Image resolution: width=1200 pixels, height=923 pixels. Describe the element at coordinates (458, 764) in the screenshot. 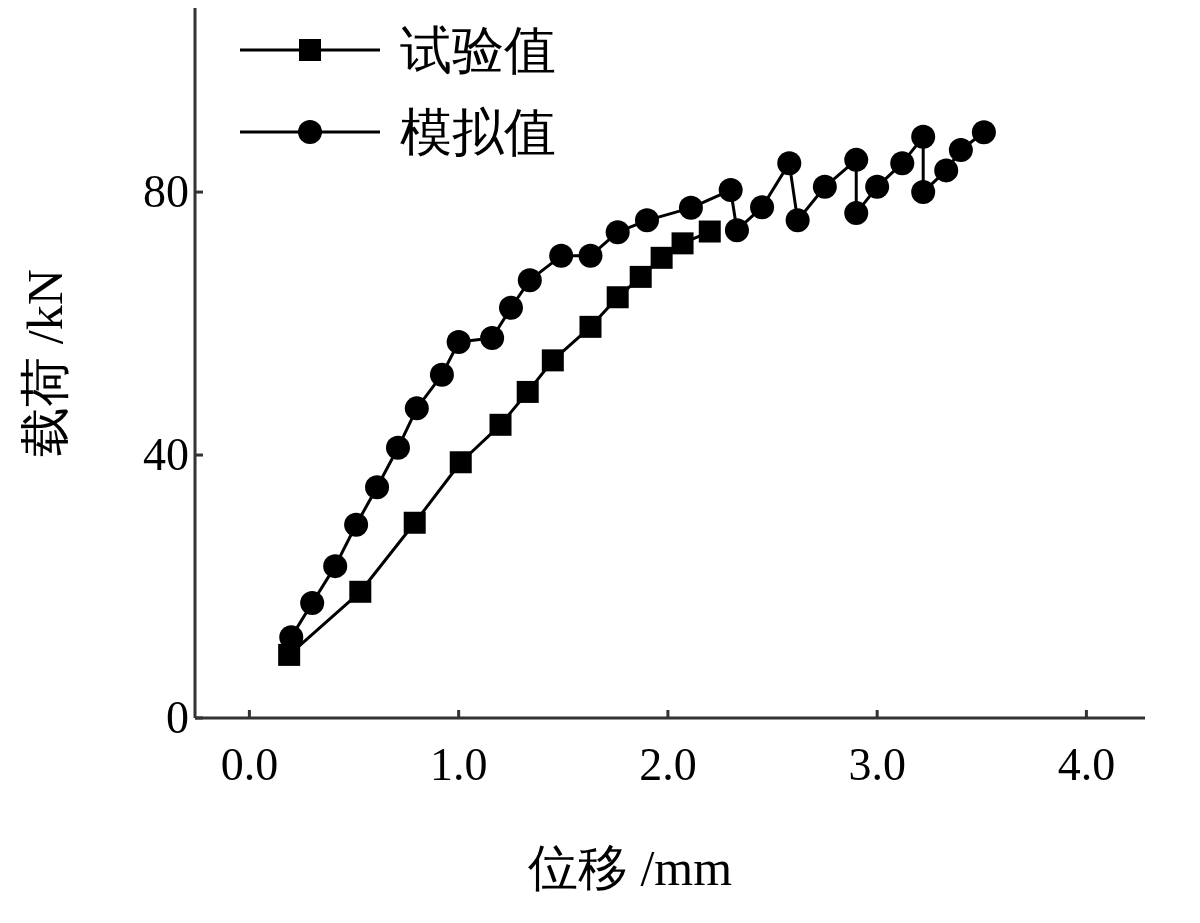

I see `x-tick-label: 1.0` at that location.